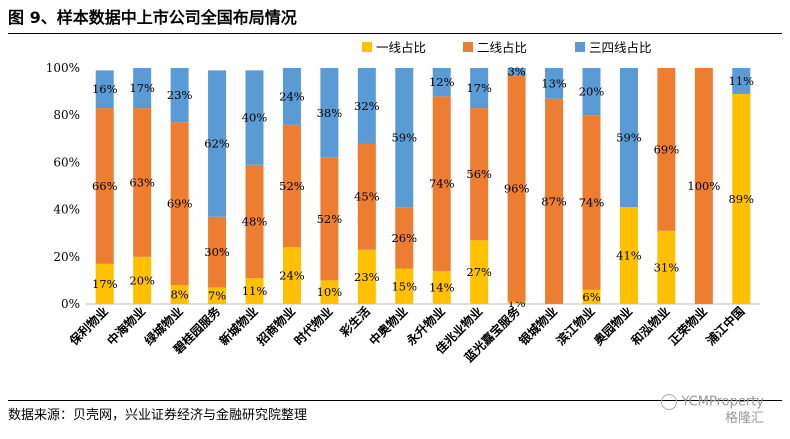  I want to click on x-tick-label: 滨江物业, so click(575, 326).